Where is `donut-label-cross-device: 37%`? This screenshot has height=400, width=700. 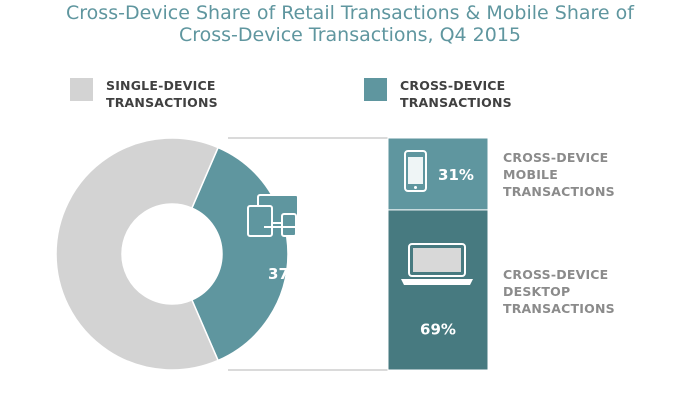
donut-label-cross-device: 37% is located at coordinates (286, 274).